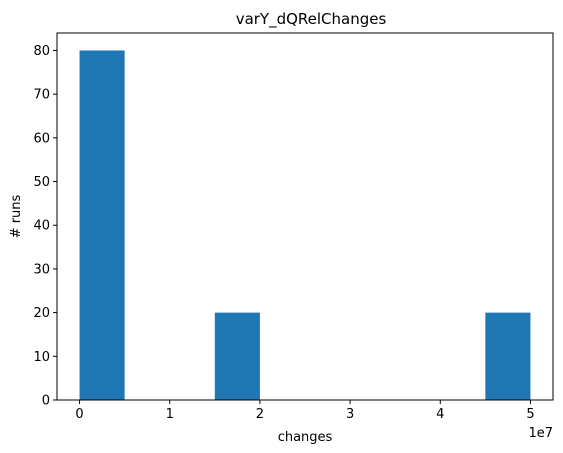 The width and height of the screenshot is (563, 453). What do you see at coordinates (530, 414) in the screenshot?
I see `x-tick-label: 5` at bounding box center [530, 414].